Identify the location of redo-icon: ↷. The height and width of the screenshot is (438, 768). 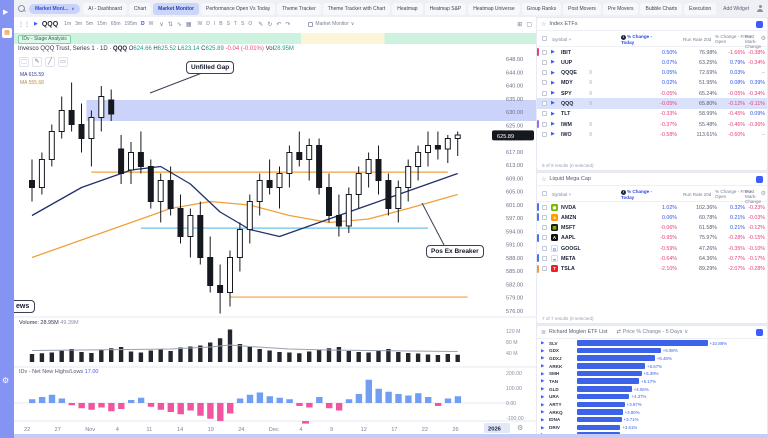
(288, 24).